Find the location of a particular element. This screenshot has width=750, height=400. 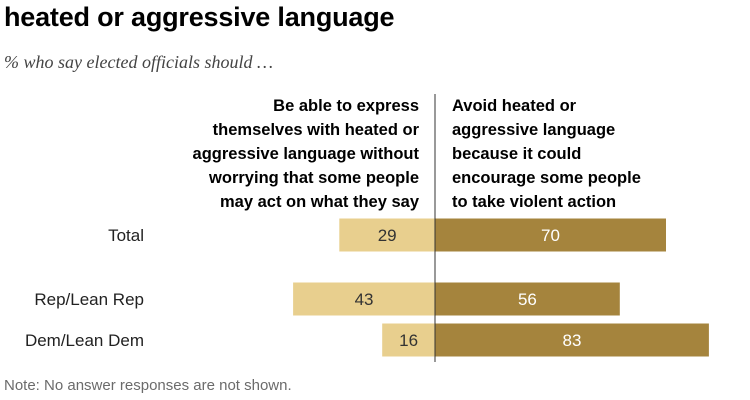

data-label-right: 83 is located at coordinates (571, 340).